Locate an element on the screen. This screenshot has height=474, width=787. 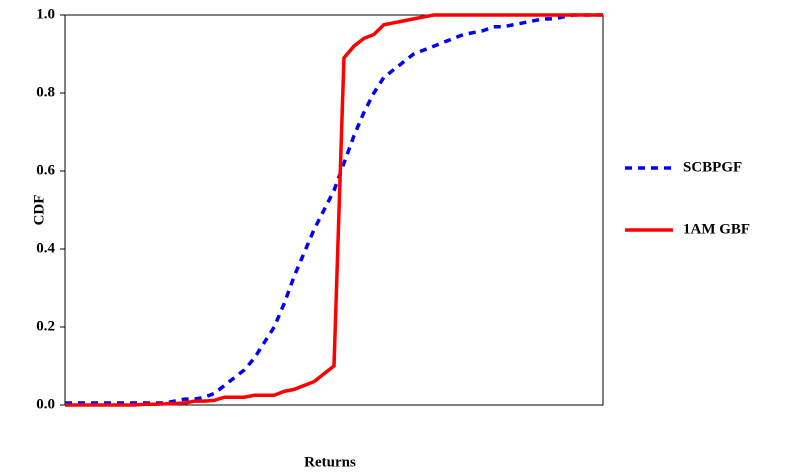
y-tick-label: 0.6 is located at coordinates (45, 170).